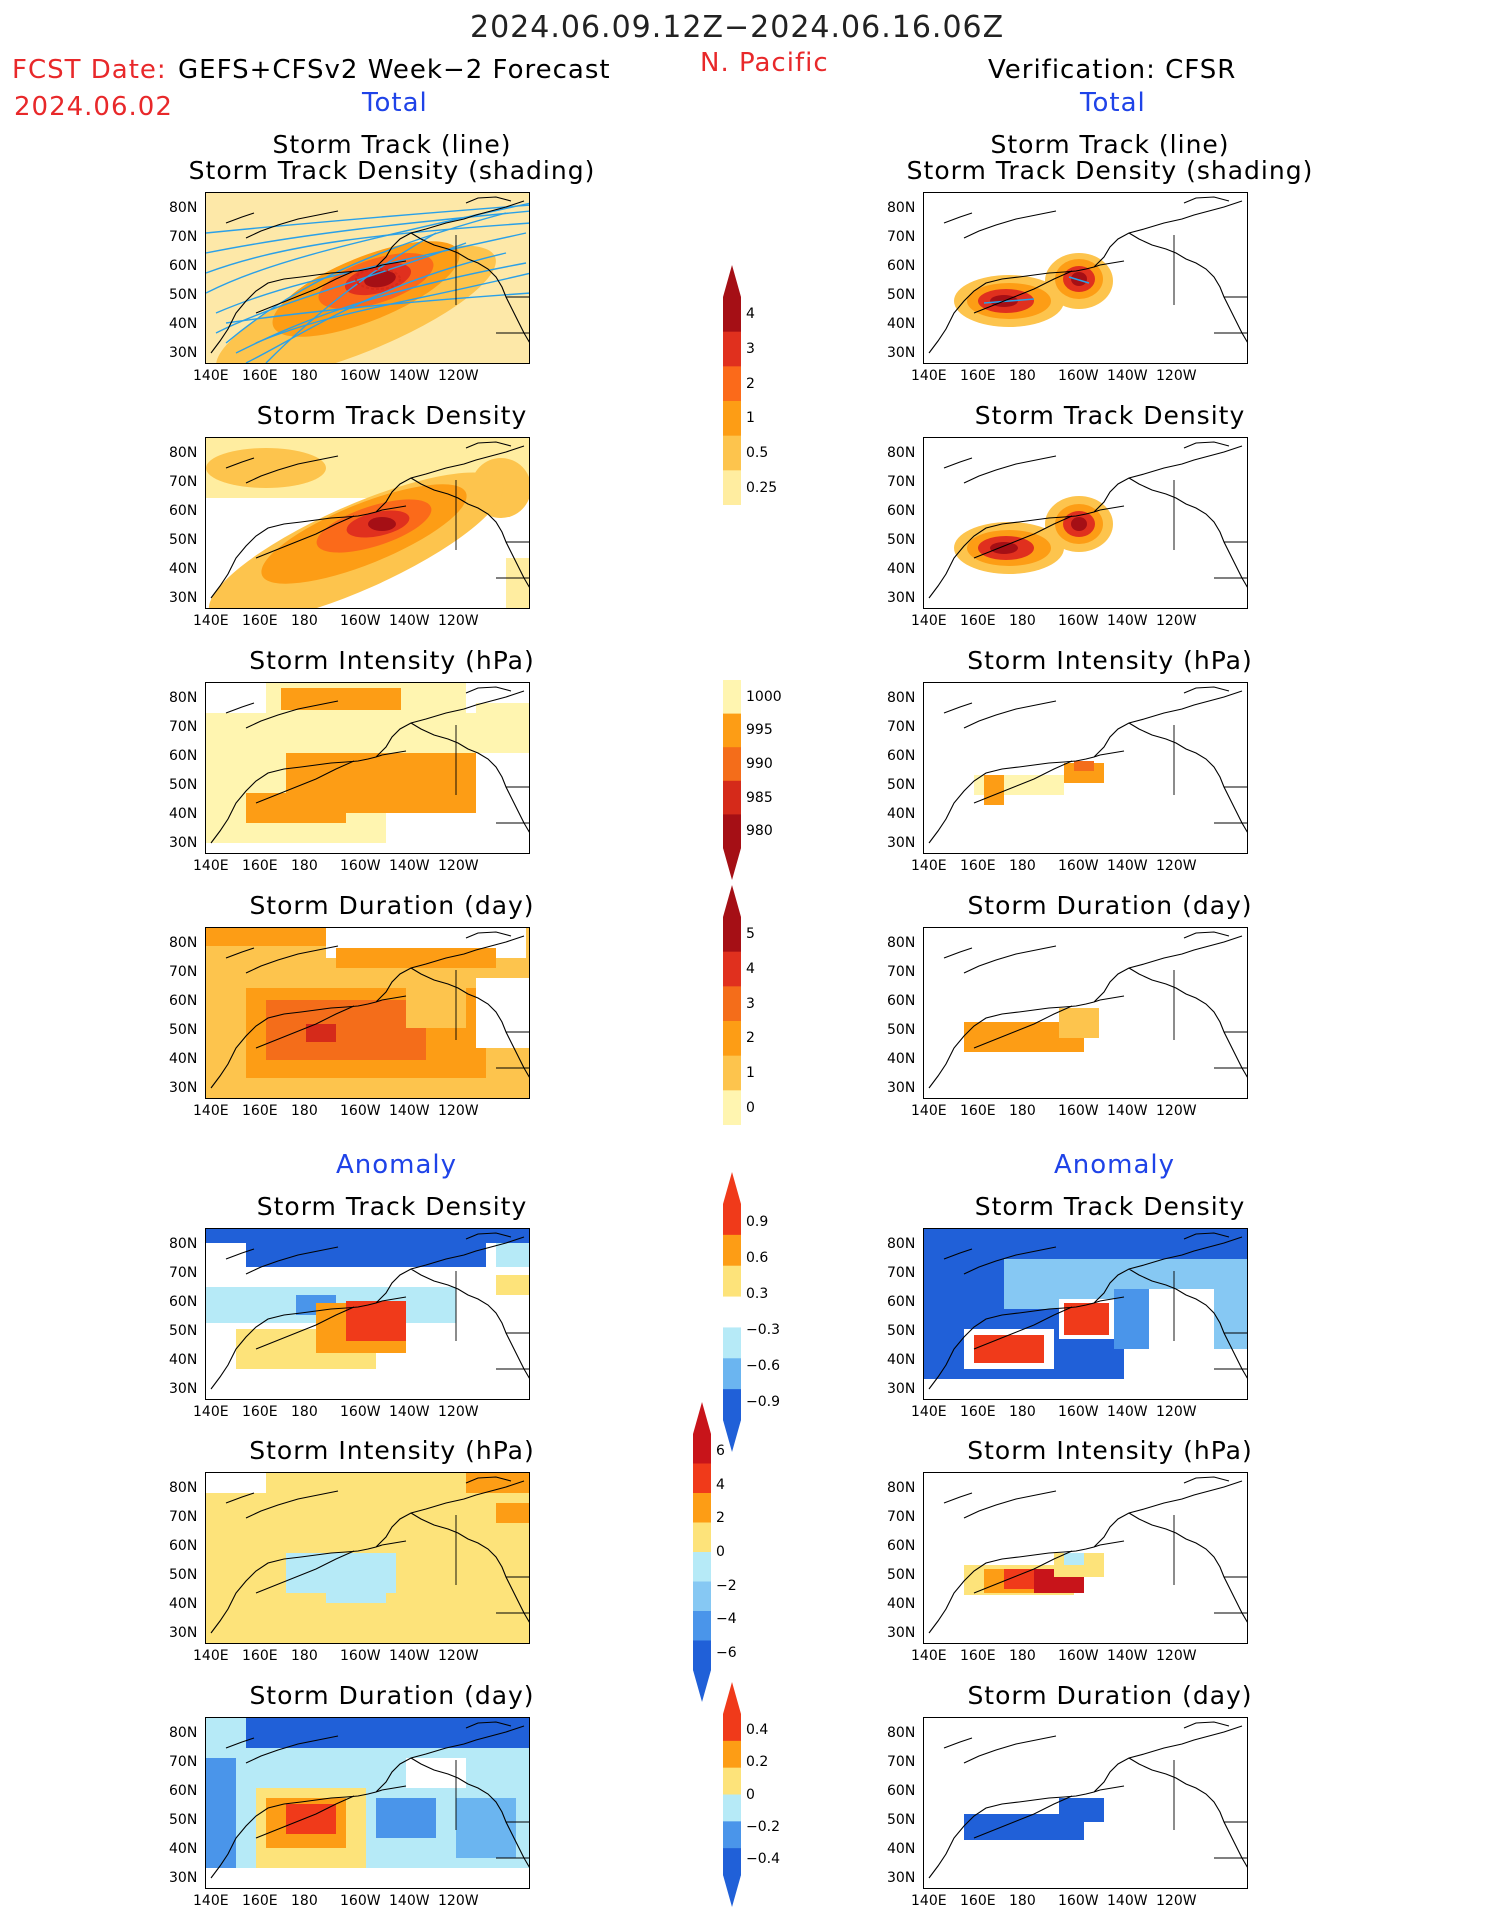  I want to click on colorbar-tick-label: −6, so click(726, 1653).